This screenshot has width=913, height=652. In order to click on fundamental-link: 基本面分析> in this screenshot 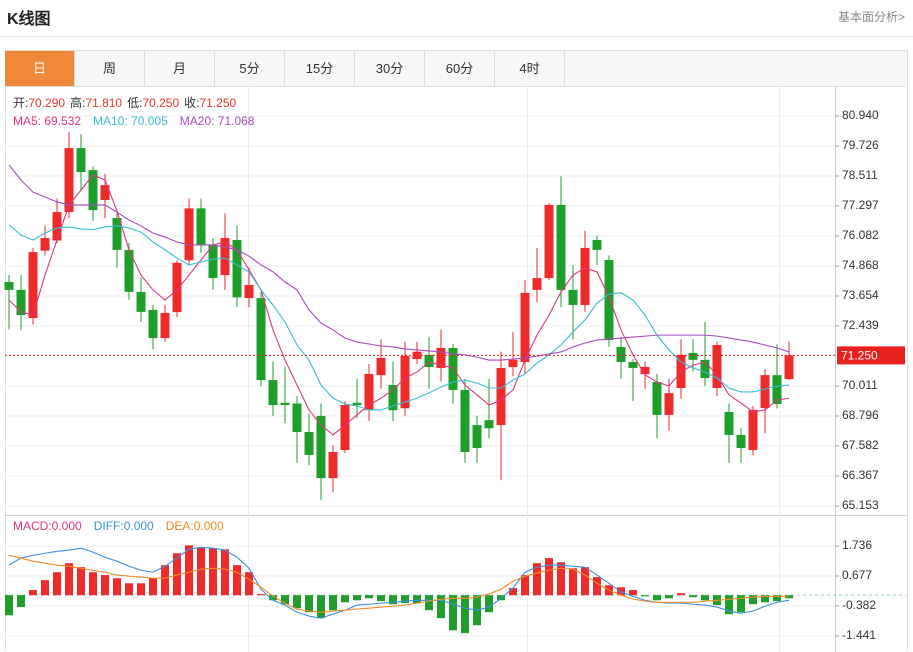, I will do `click(871, 17)`.